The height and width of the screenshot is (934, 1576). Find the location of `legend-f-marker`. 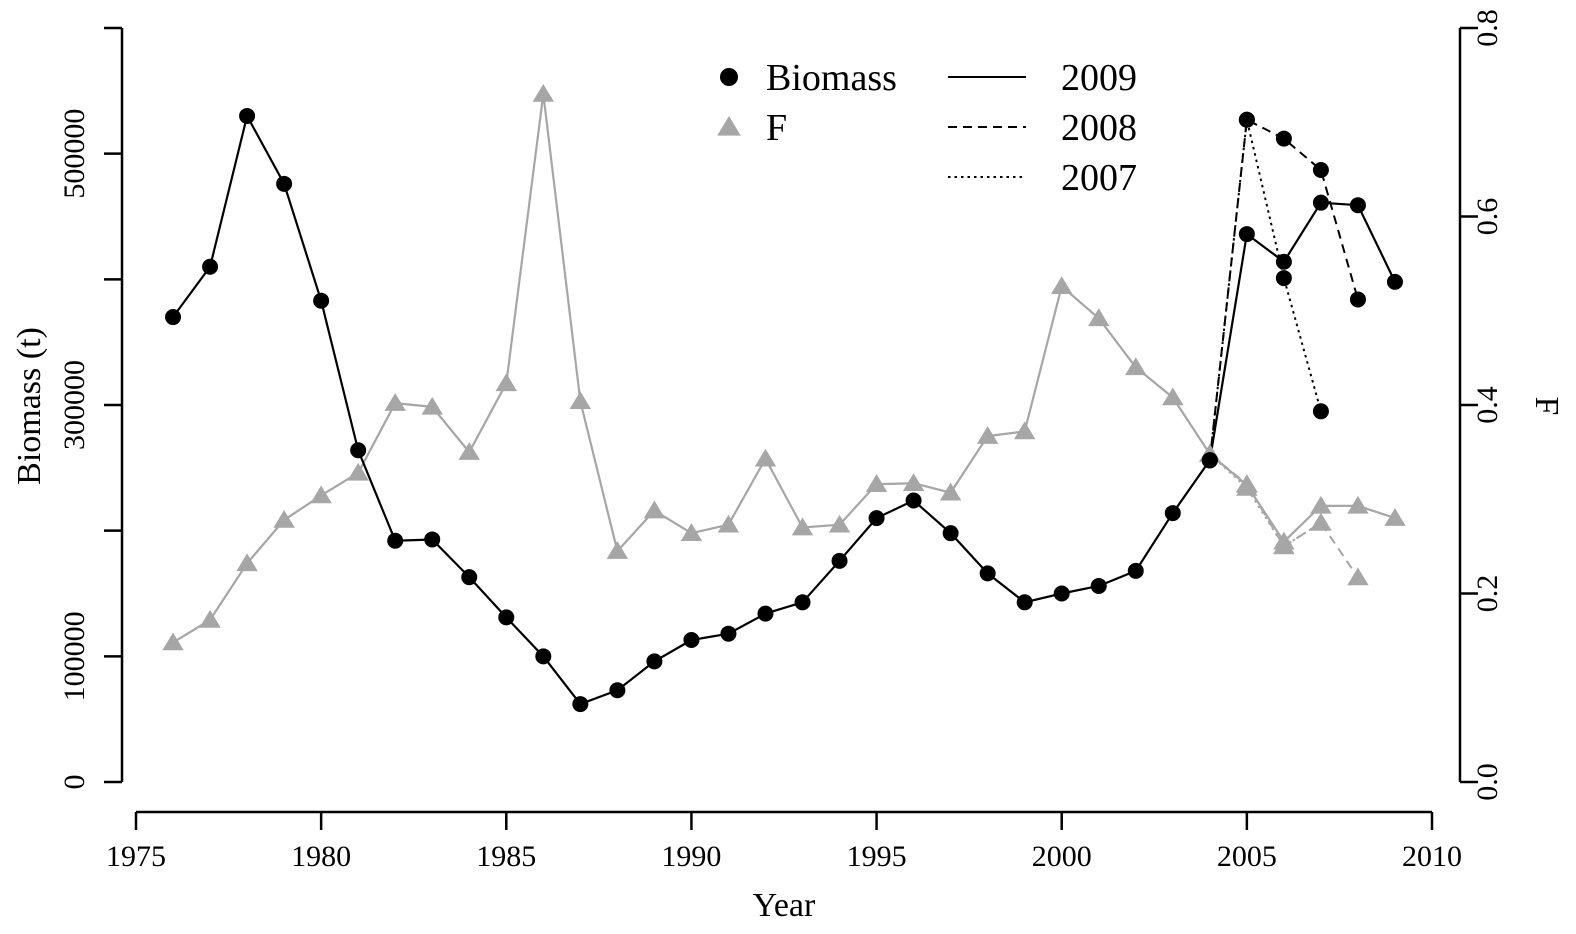

legend-f-marker is located at coordinates (729, 126).